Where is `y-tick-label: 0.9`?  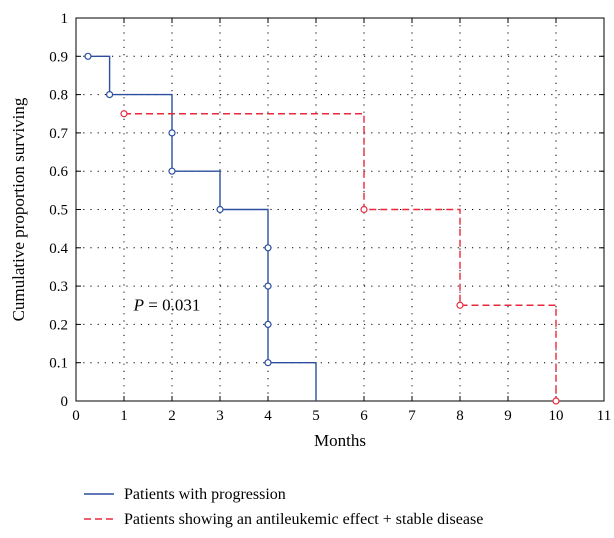
y-tick-label: 0.9 is located at coordinates (58, 57).